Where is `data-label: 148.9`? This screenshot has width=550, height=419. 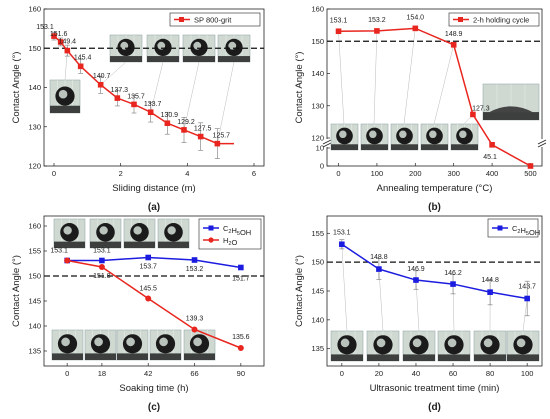 data-label: 148.9 is located at coordinates (454, 34).